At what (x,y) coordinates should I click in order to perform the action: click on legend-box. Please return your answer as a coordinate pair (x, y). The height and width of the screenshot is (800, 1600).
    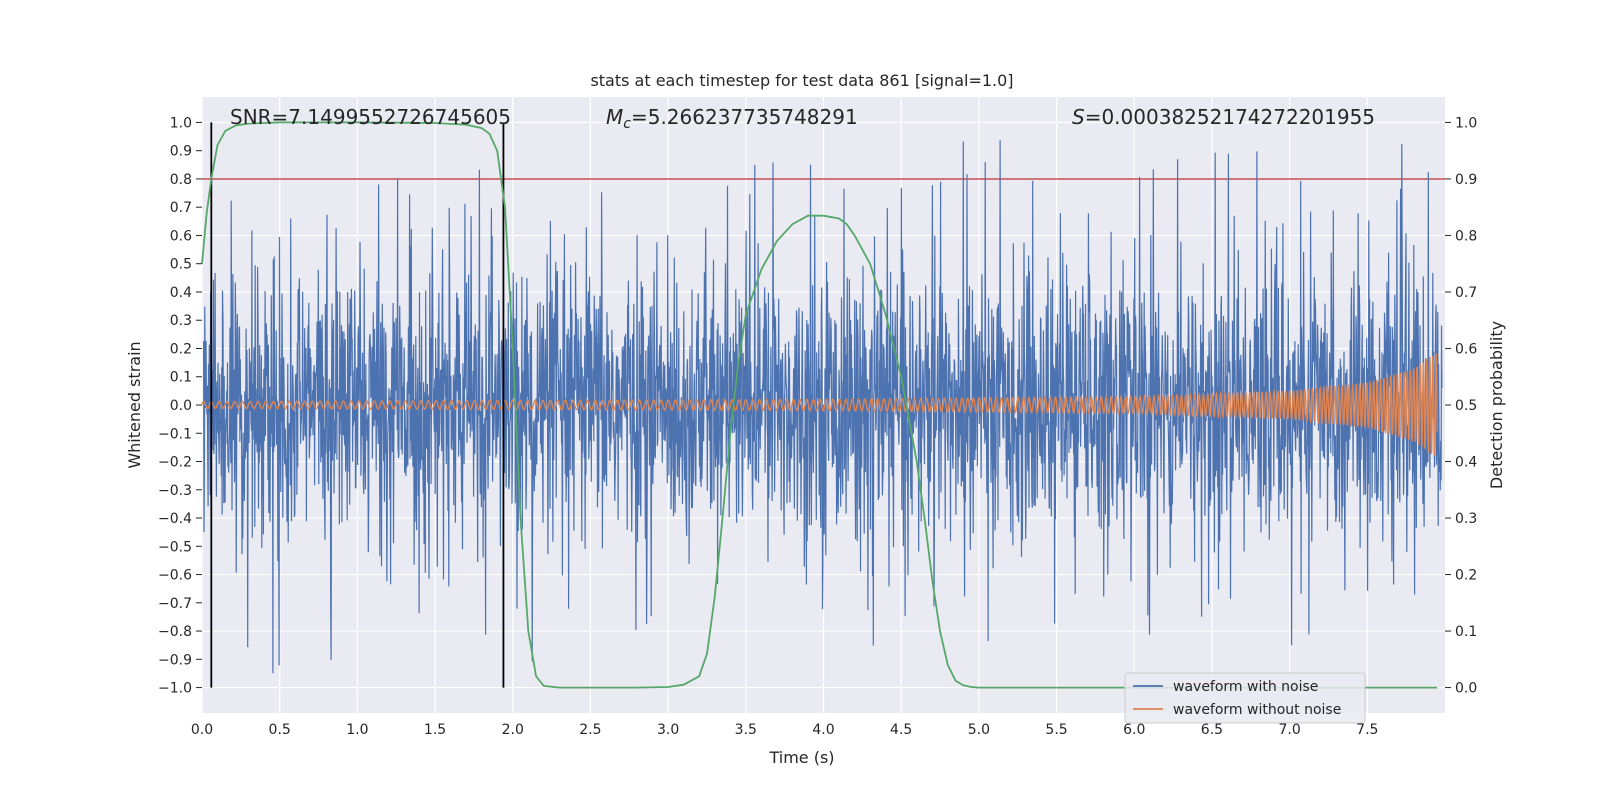
    Looking at the image, I should click on (1245, 698).